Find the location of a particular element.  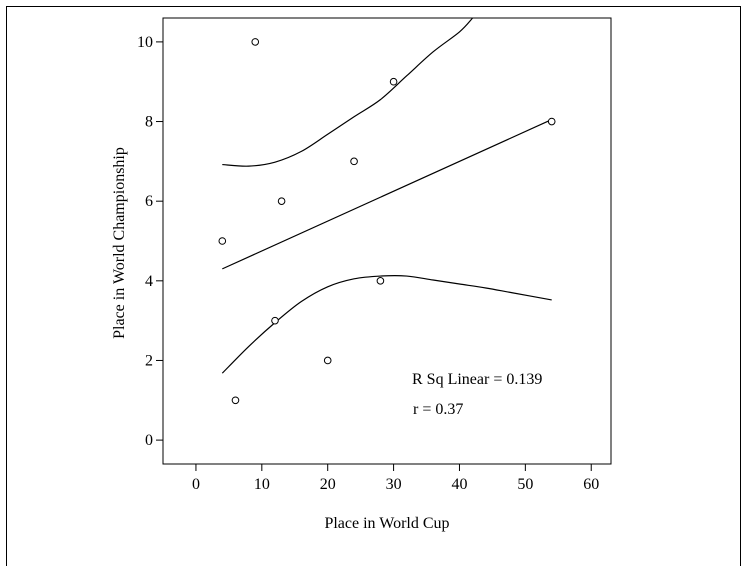

x-tick-label: 40 is located at coordinates (459, 484).